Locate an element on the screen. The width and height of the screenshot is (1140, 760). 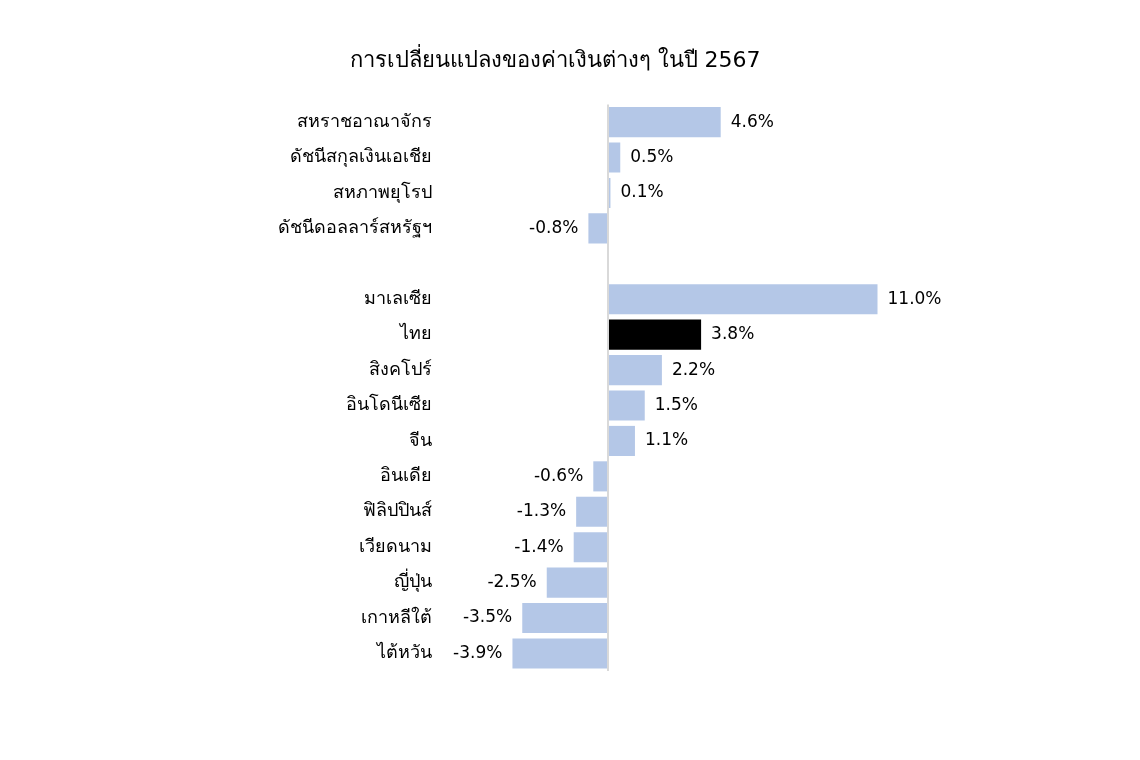
data-label: 0.1% is located at coordinates (642, 191).